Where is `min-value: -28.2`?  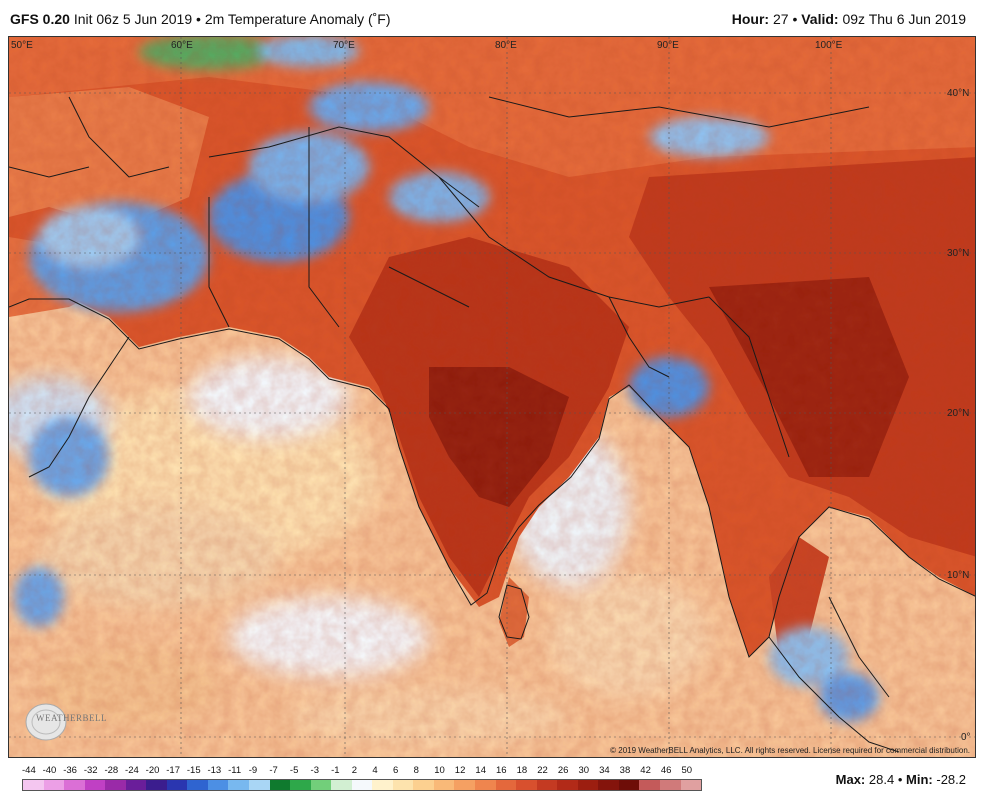 min-value: -28.2 is located at coordinates (951, 779).